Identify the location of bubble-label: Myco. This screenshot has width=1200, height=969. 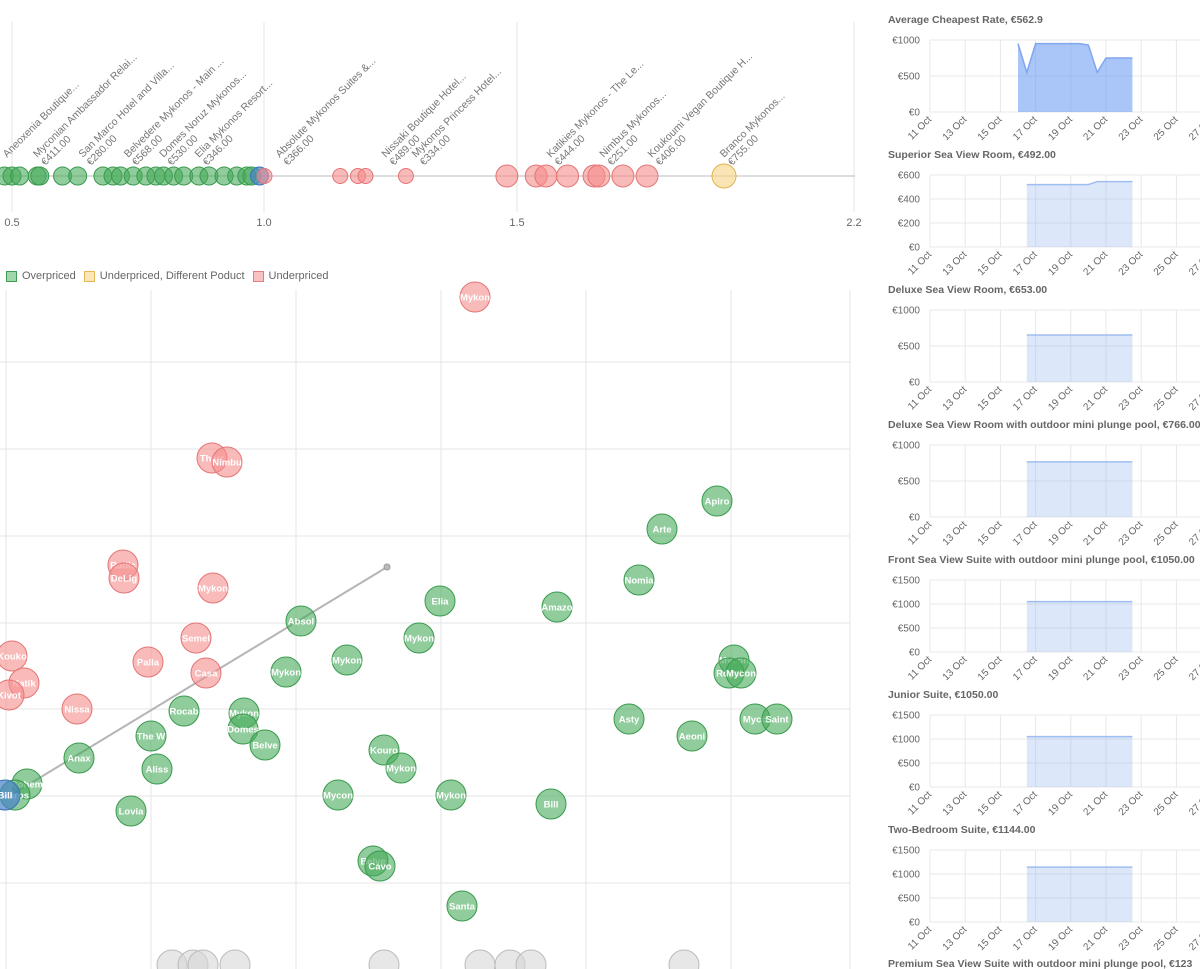
(755, 720).